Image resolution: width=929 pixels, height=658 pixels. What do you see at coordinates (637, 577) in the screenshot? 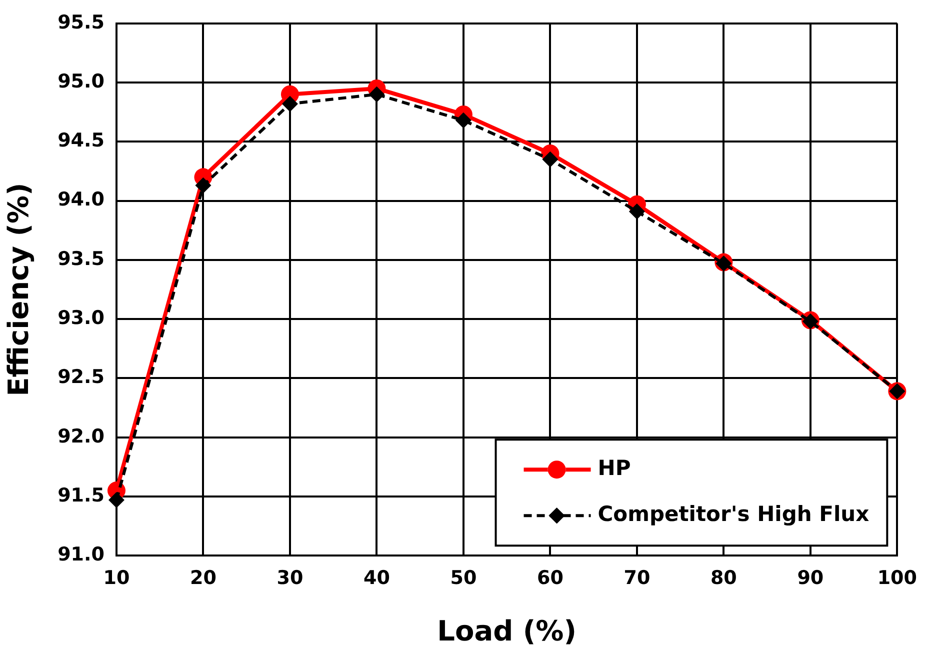
I see `x-tick-label: 70` at bounding box center [637, 577].